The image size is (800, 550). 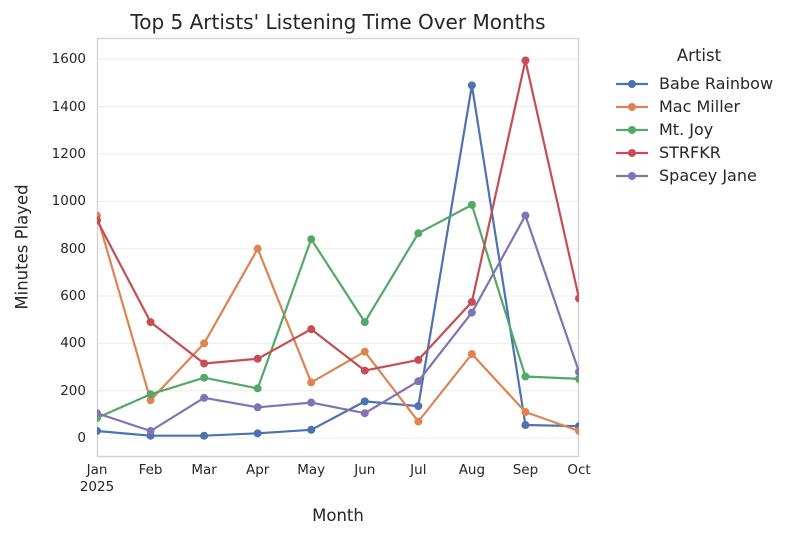 I want to click on y-tick-label: 600, so click(x=73, y=296).